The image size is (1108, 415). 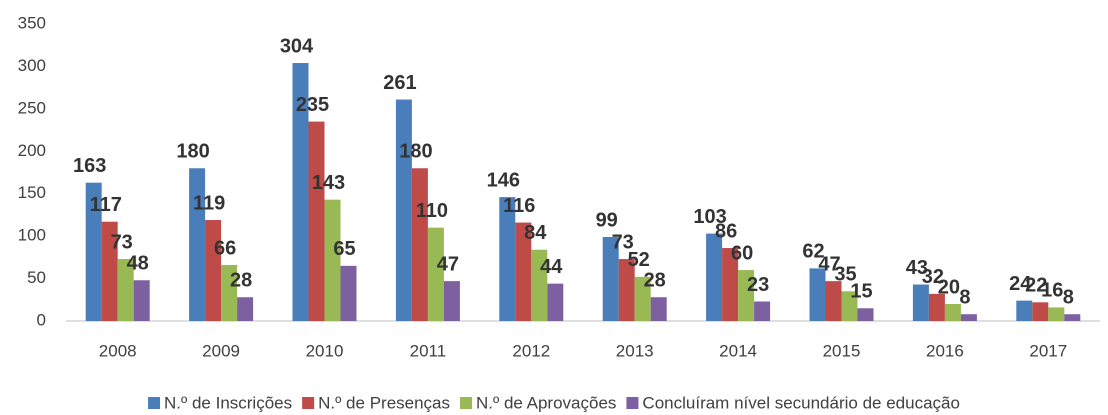 I want to click on x-tick-label: 2009, so click(x=221, y=350).